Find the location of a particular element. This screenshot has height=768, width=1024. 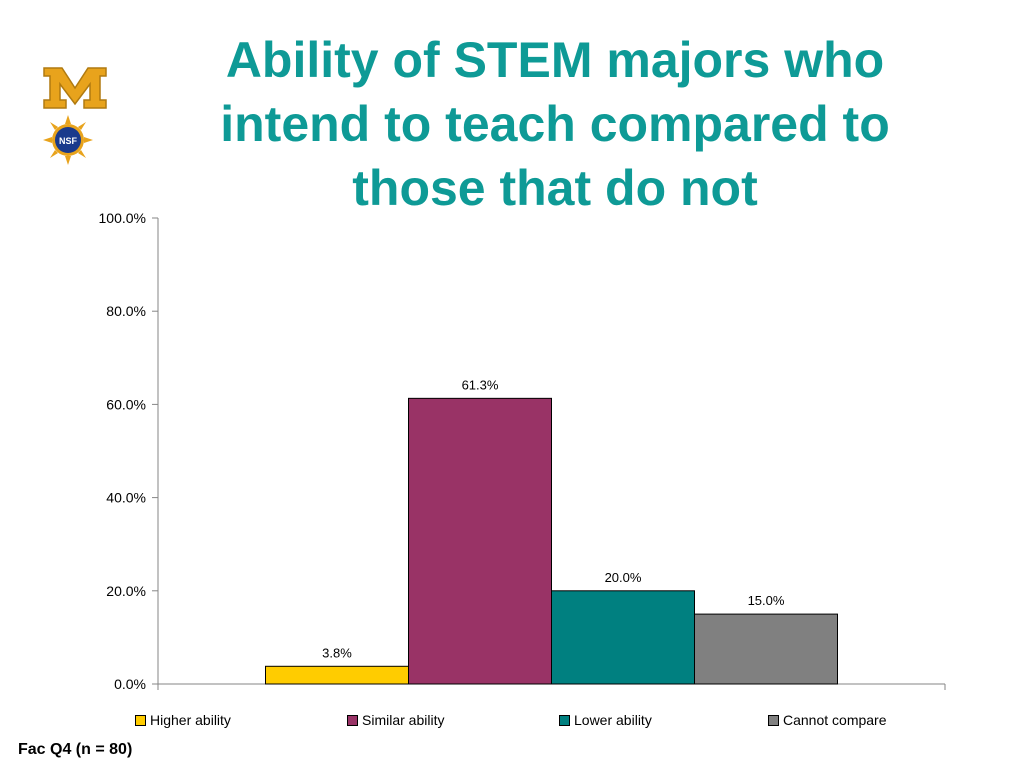

y-tick-label: 80.0% is located at coordinates (126, 311).